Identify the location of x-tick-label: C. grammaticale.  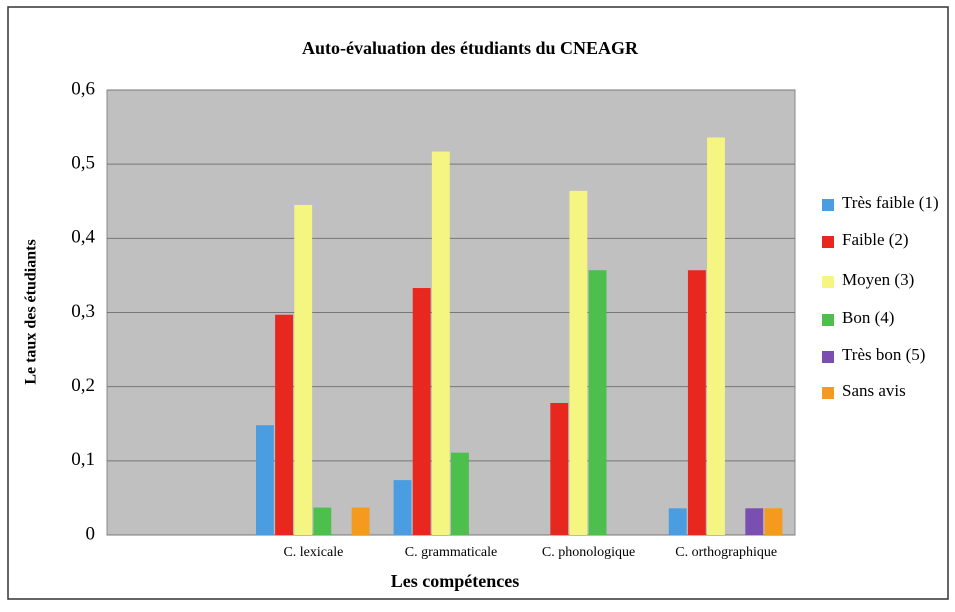
(451, 552).